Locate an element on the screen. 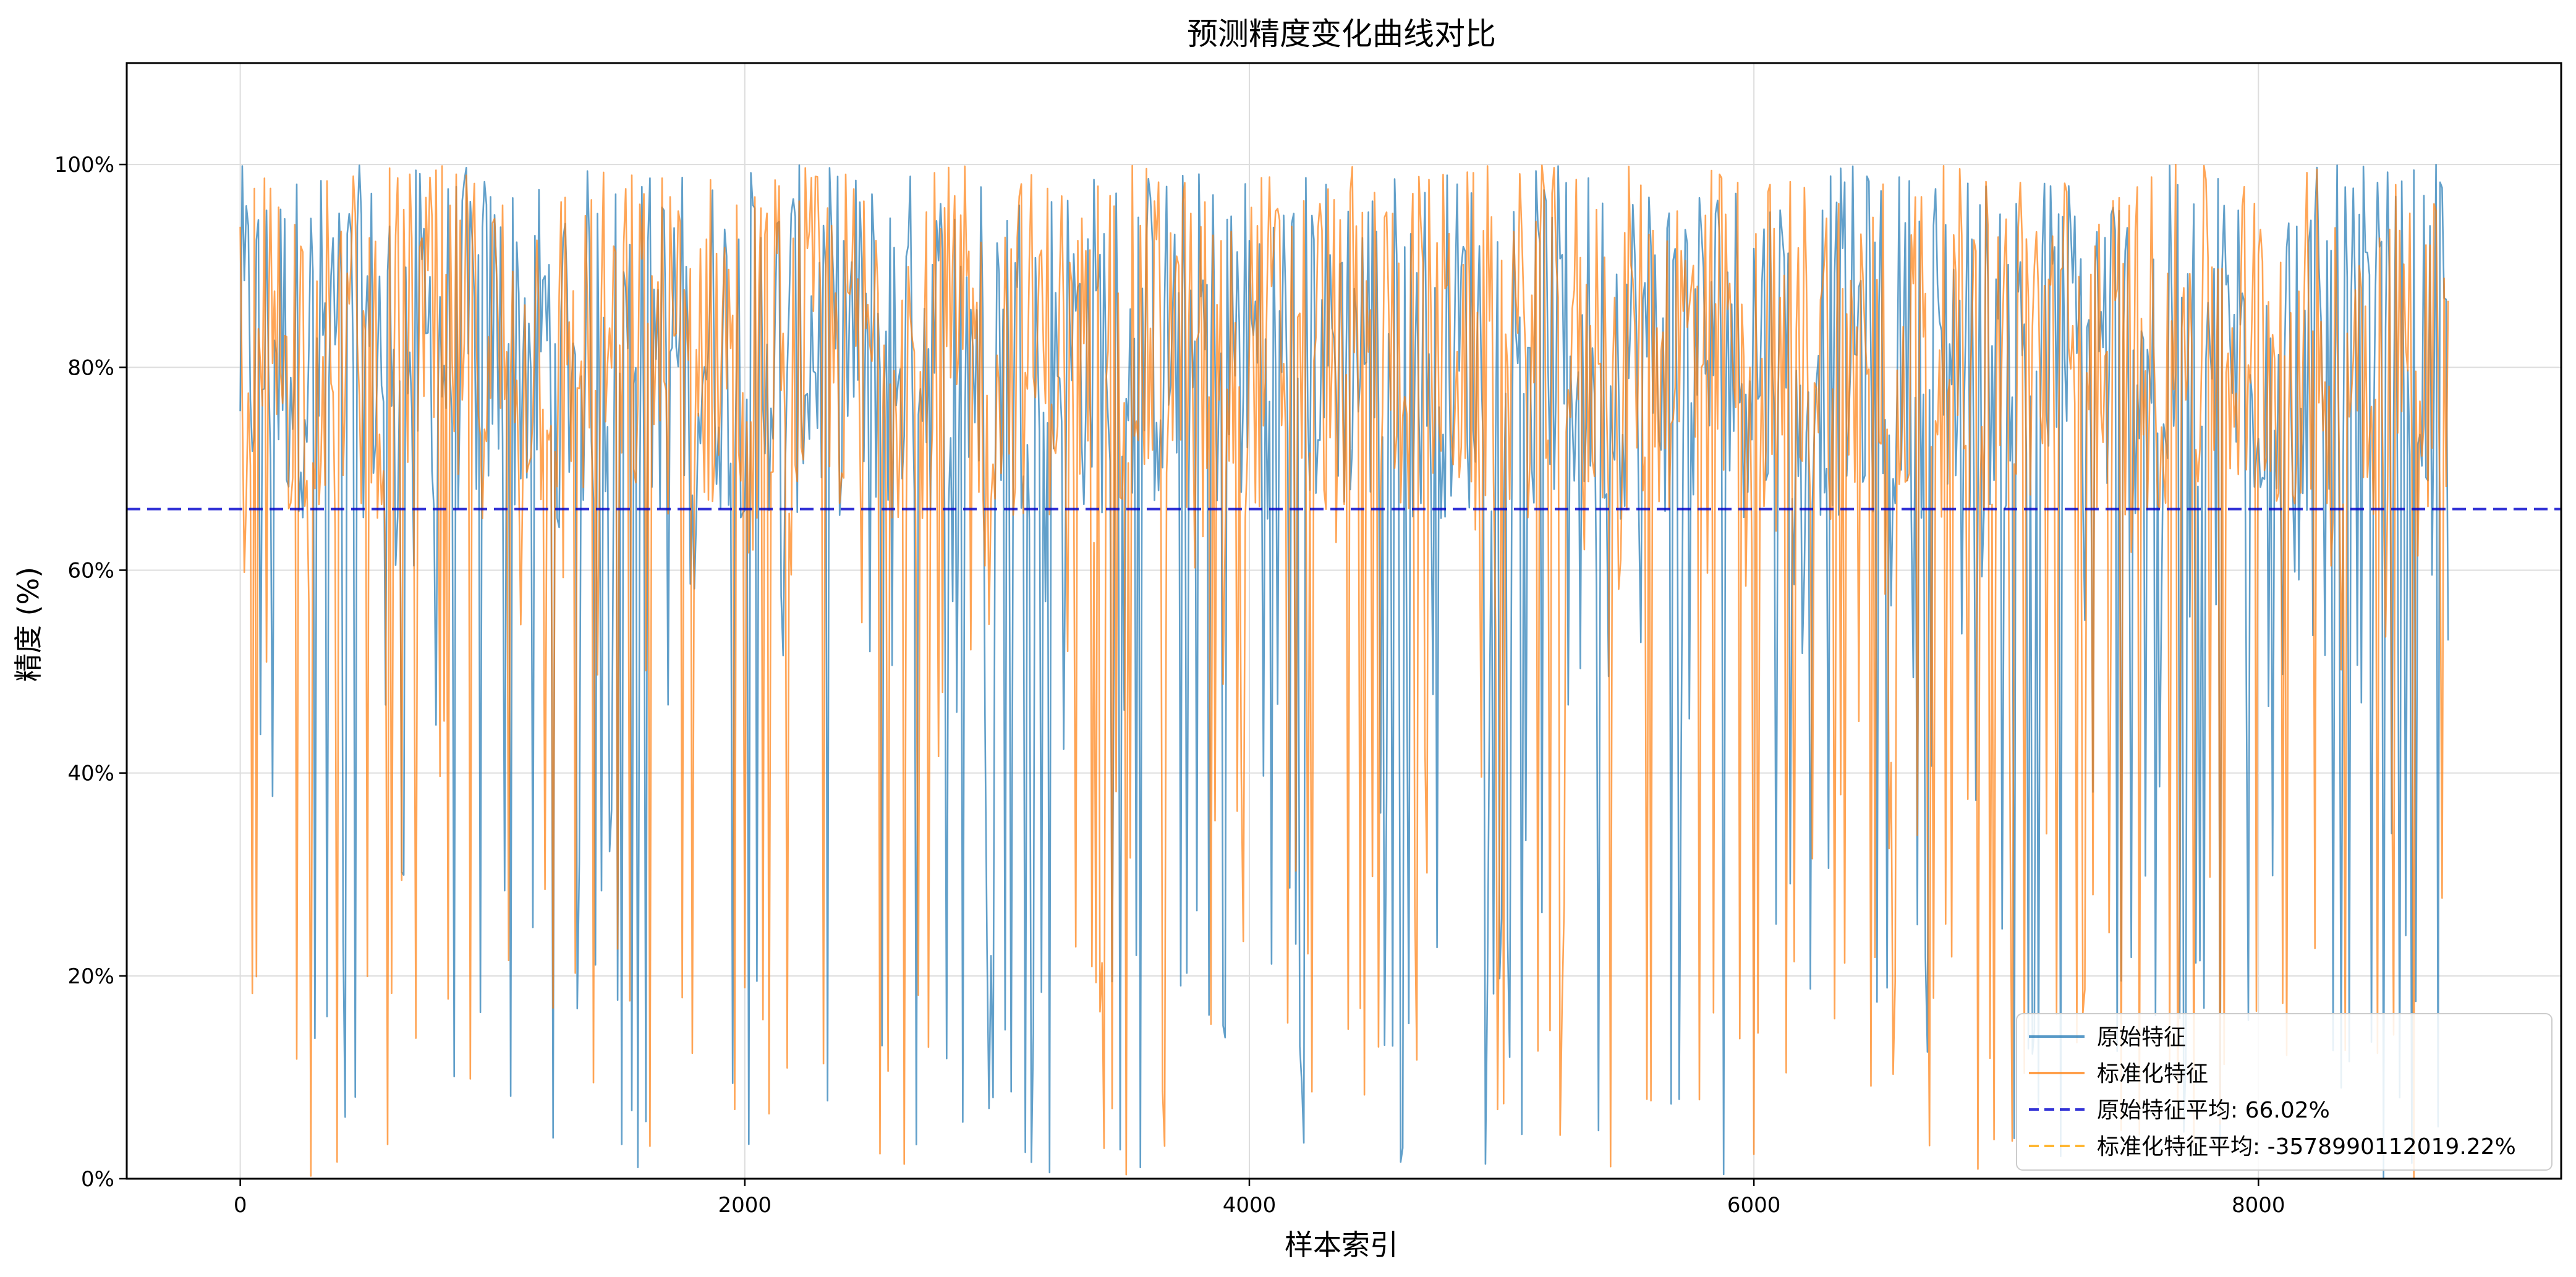  y-tick-label: 0% is located at coordinates (97, 1179).